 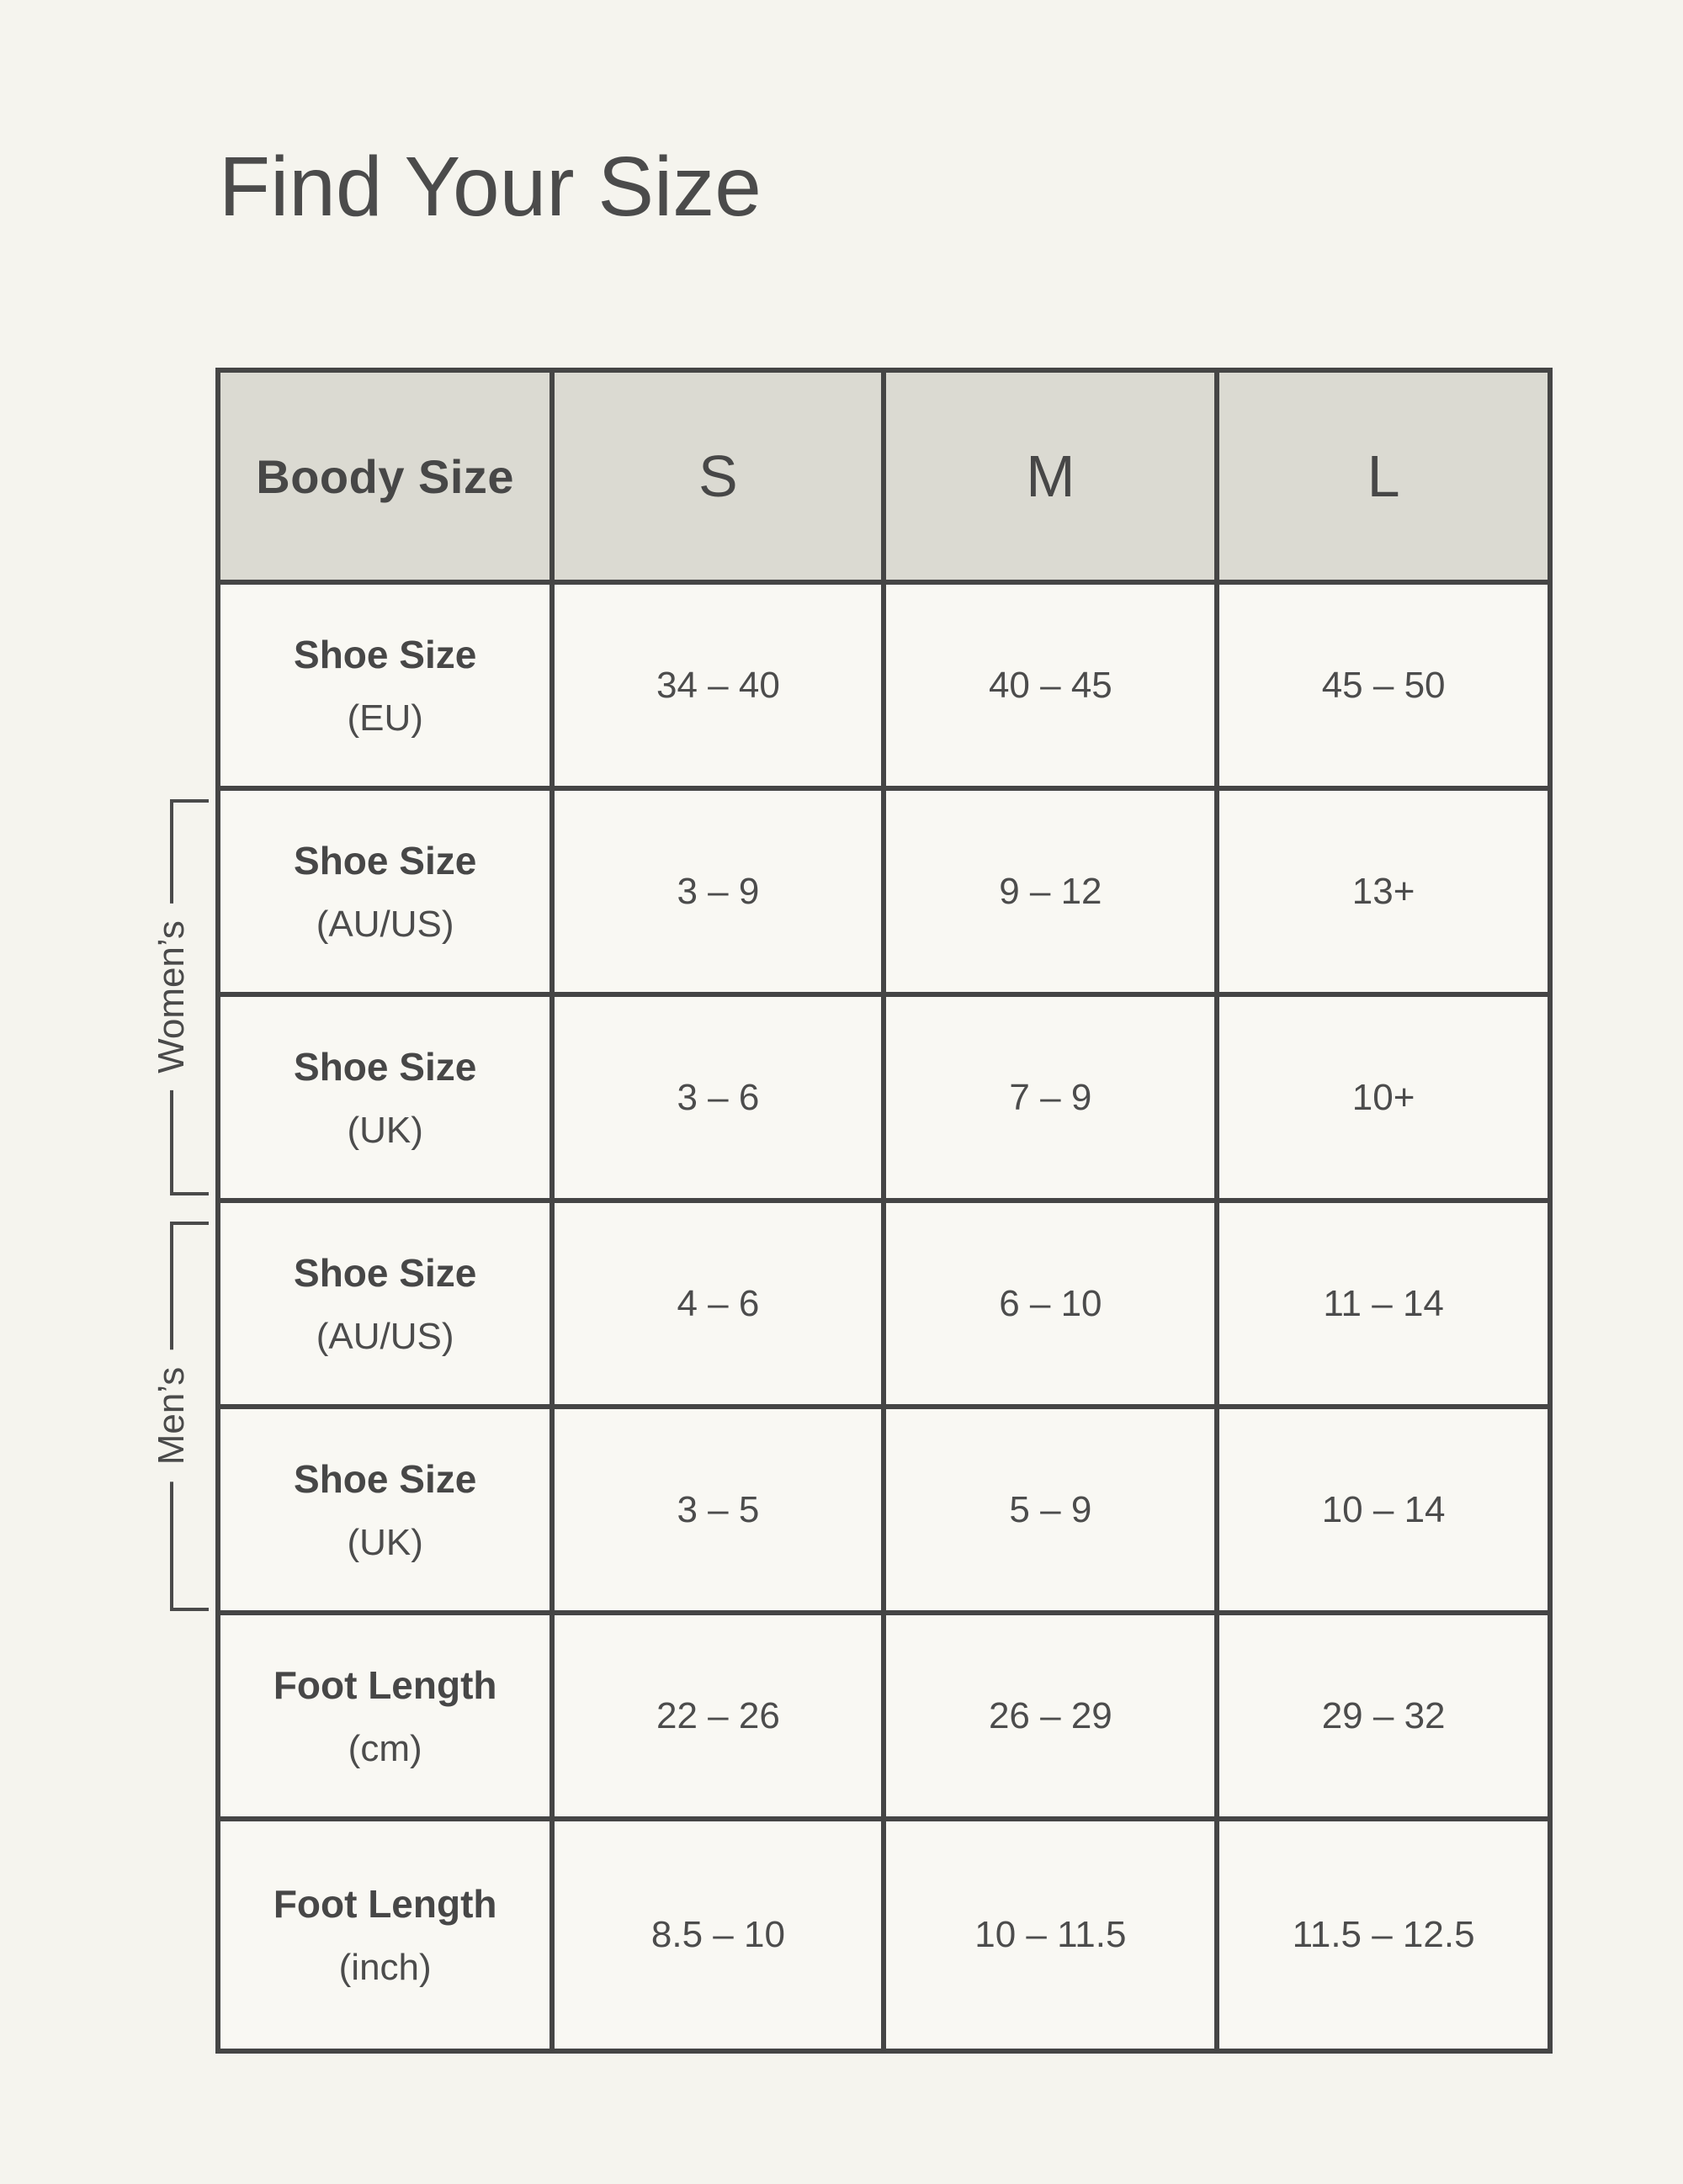 What do you see at coordinates (718, 477) in the screenshot?
I see `header-size-s: S` at bounding box center [718, 477].